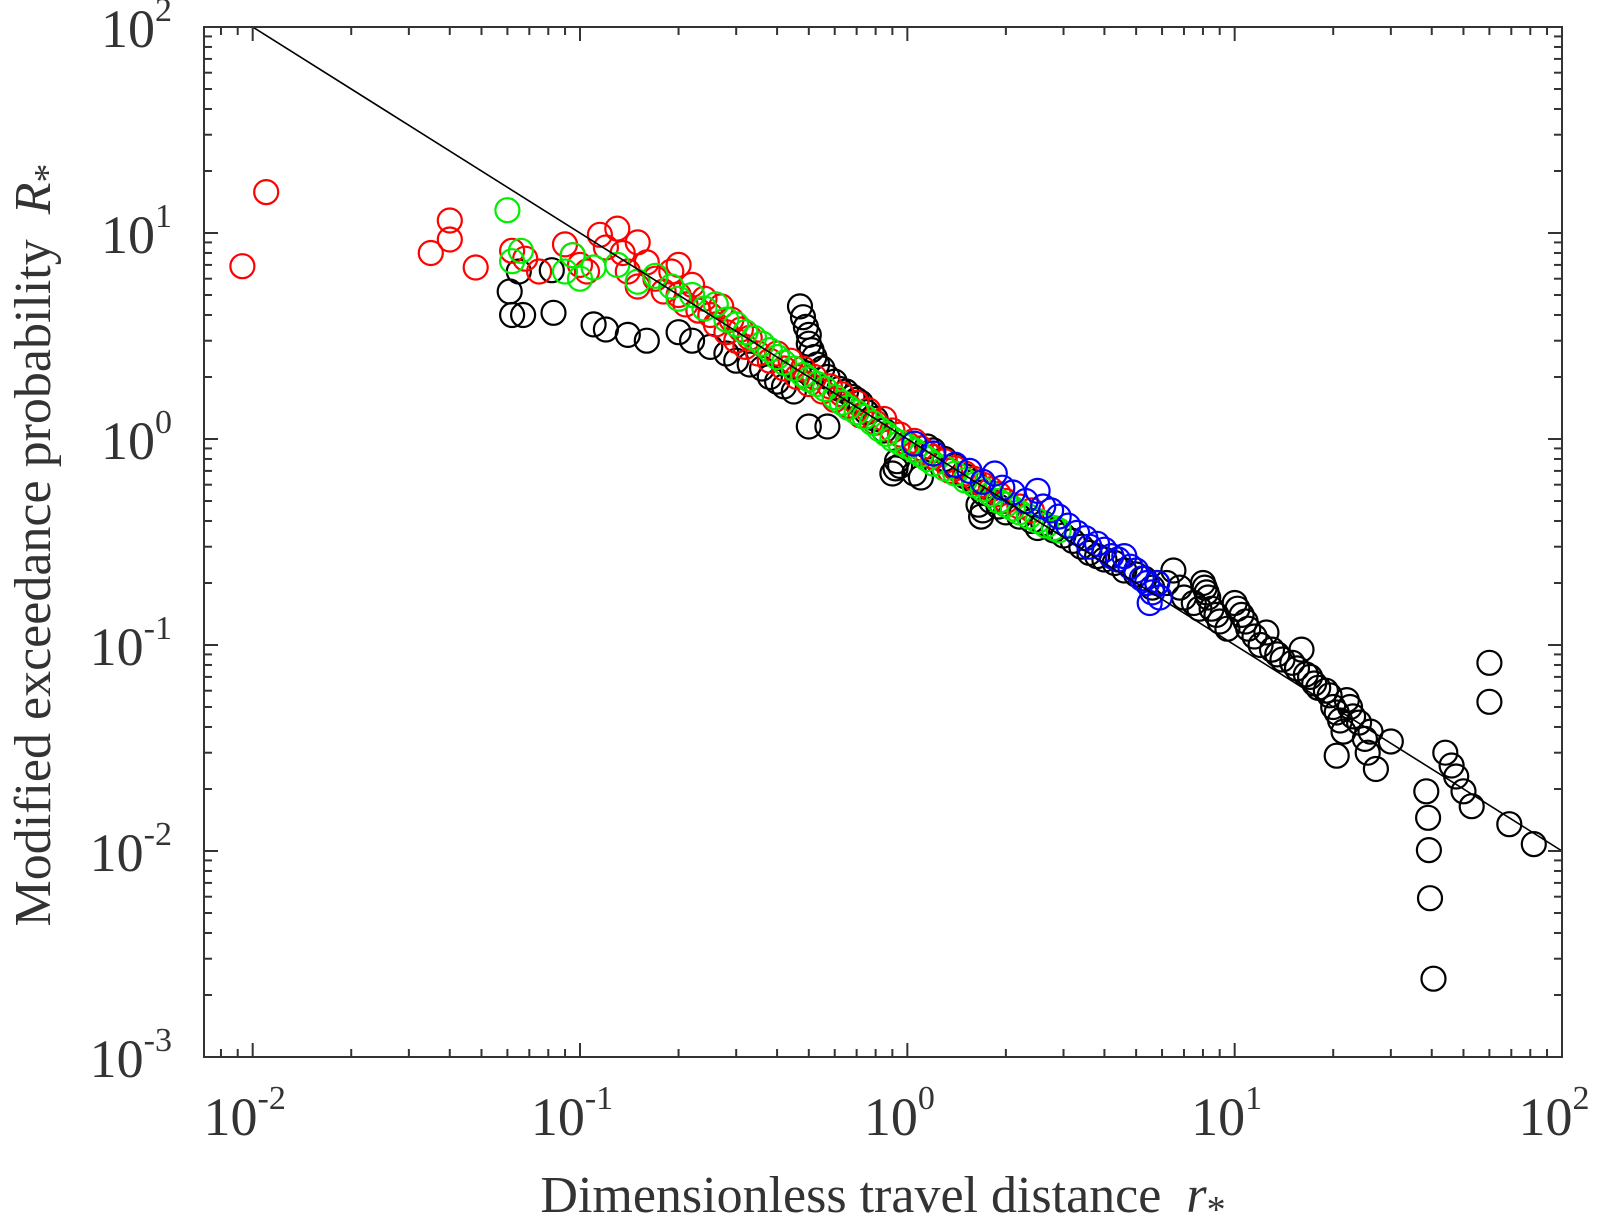 The image size is (1601, 1228). Describe the element at coordinates (1226, 1113) in the screenshot. I see `x-tick-label: 10¹` at that location.